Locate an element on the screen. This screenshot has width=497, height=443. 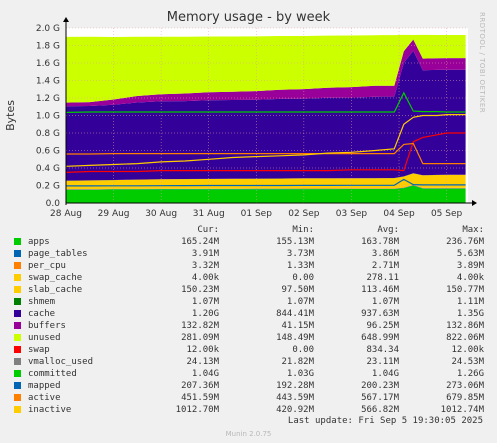
line-inactive is located at coordinates (265, 140).